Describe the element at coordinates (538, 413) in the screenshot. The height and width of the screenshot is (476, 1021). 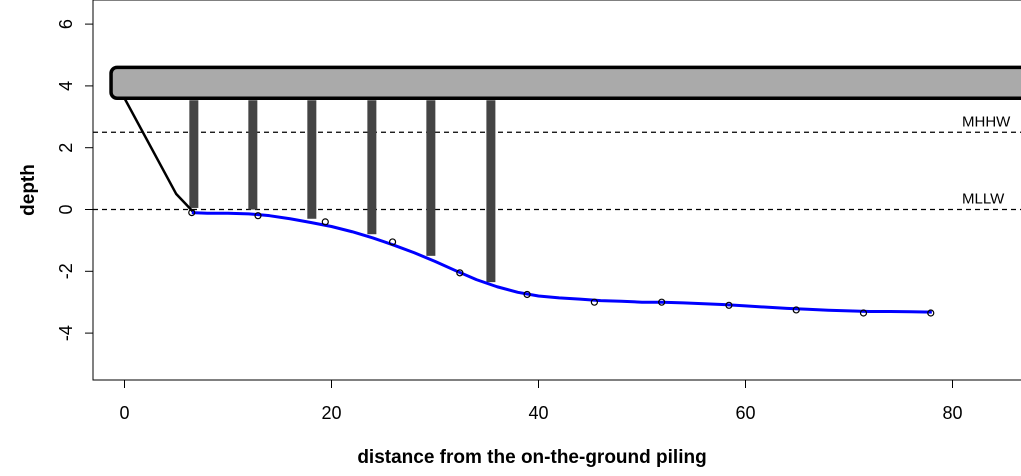
I see `x-tick-label-40: 40` at that location.